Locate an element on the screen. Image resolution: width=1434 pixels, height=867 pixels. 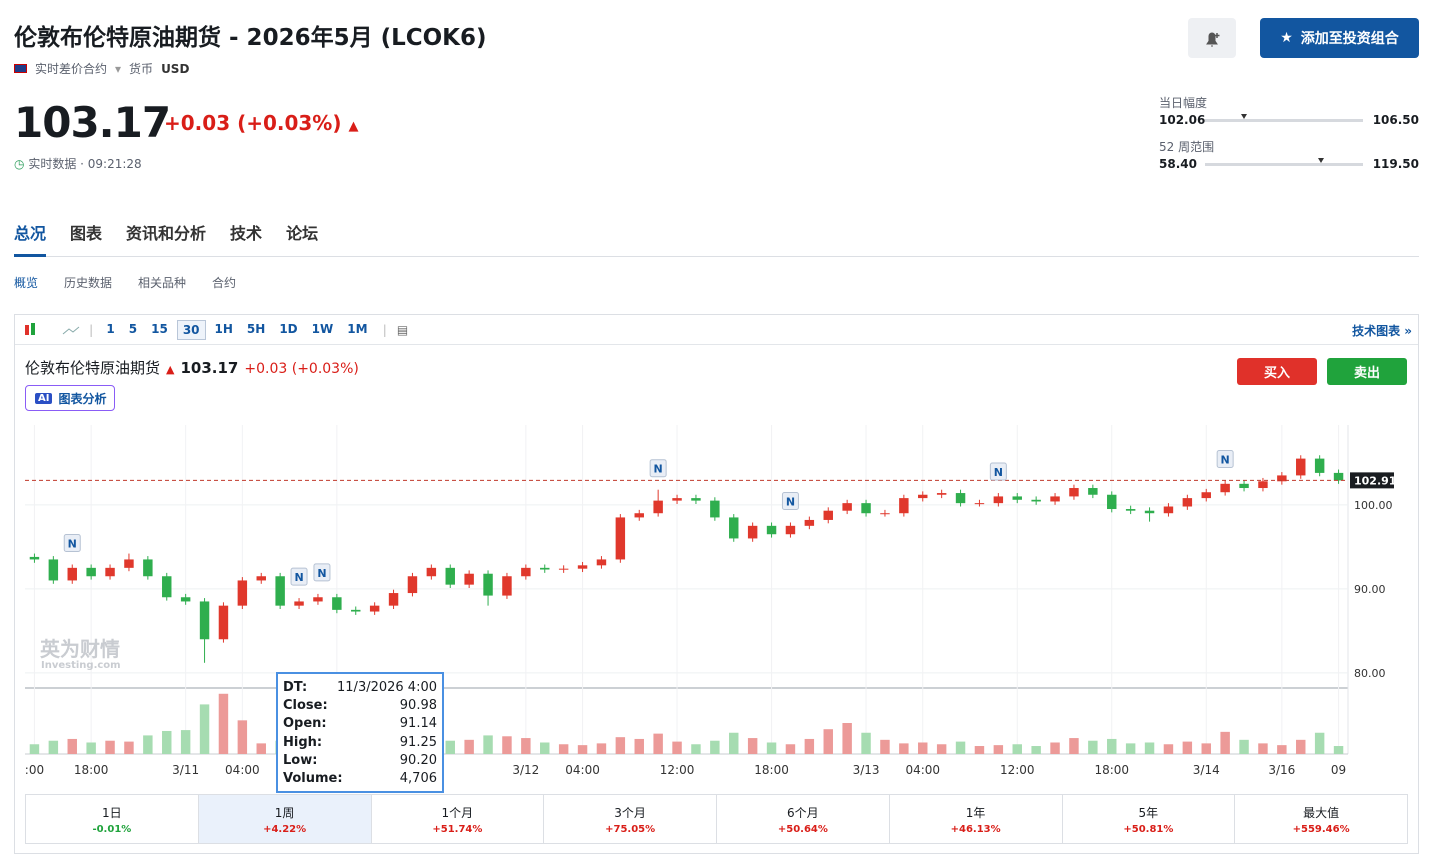
price: 103.17 is located at coordinates (92, 122).